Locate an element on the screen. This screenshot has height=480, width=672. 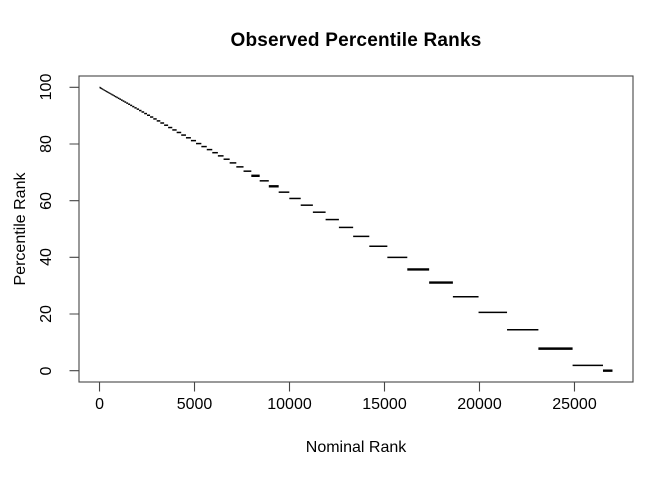
x-tick-label: 5000 is located at coordinates (194, 404).